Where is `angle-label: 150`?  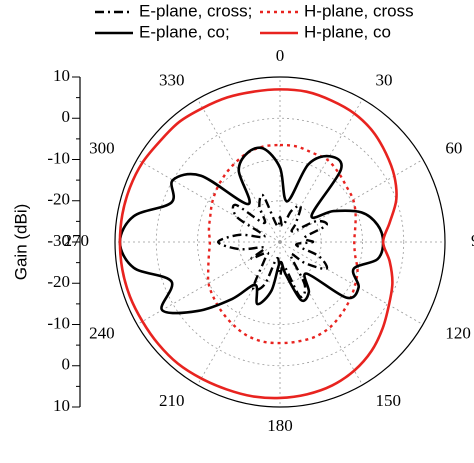 angle-label: 150 is located at coordinates (389, 400).